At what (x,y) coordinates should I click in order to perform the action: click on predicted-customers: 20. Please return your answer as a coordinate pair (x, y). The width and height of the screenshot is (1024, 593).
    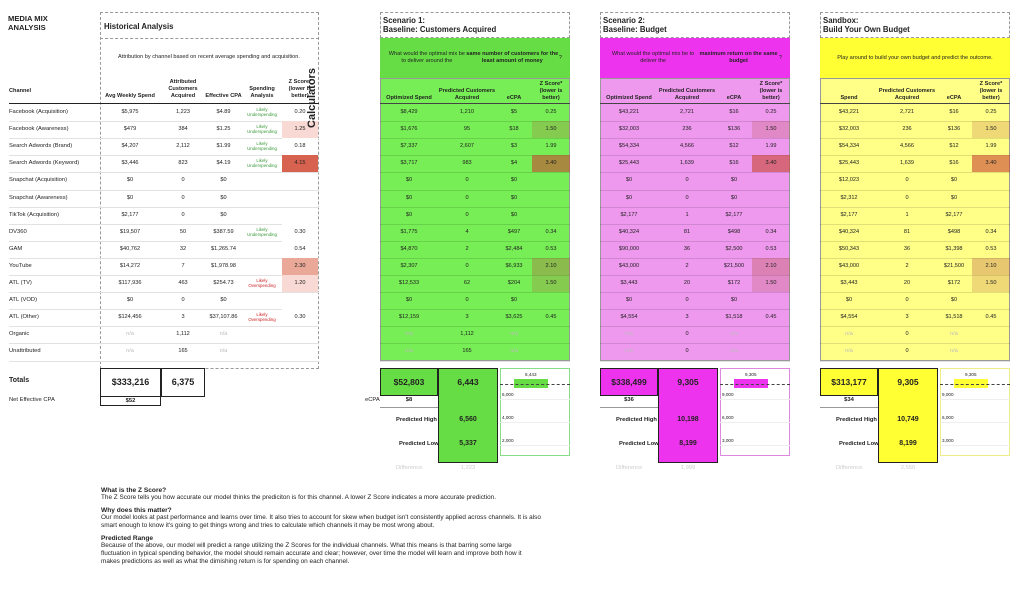
    Looking at the image, I should click on (687, 283).